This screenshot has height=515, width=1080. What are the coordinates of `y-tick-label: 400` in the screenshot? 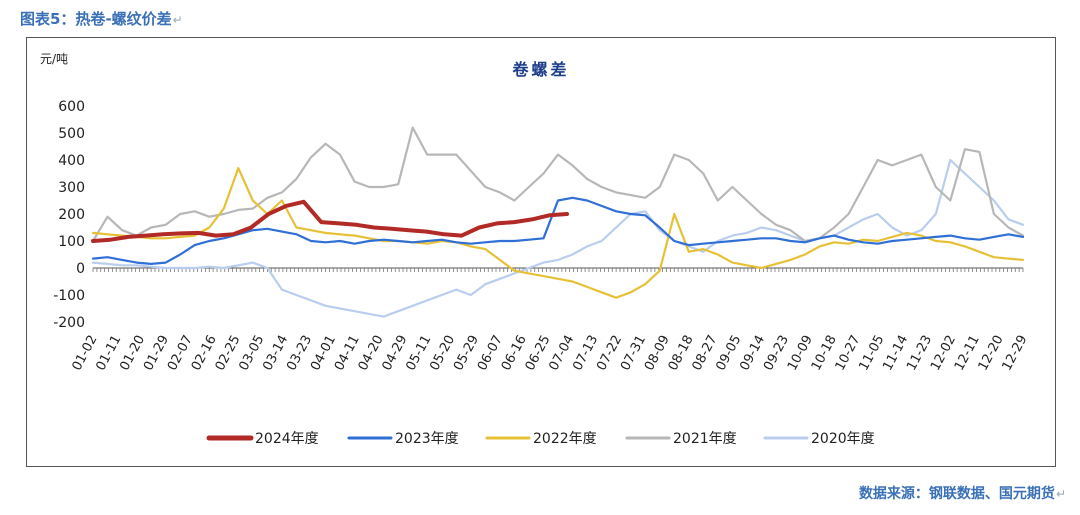 It's located at (71, 161).